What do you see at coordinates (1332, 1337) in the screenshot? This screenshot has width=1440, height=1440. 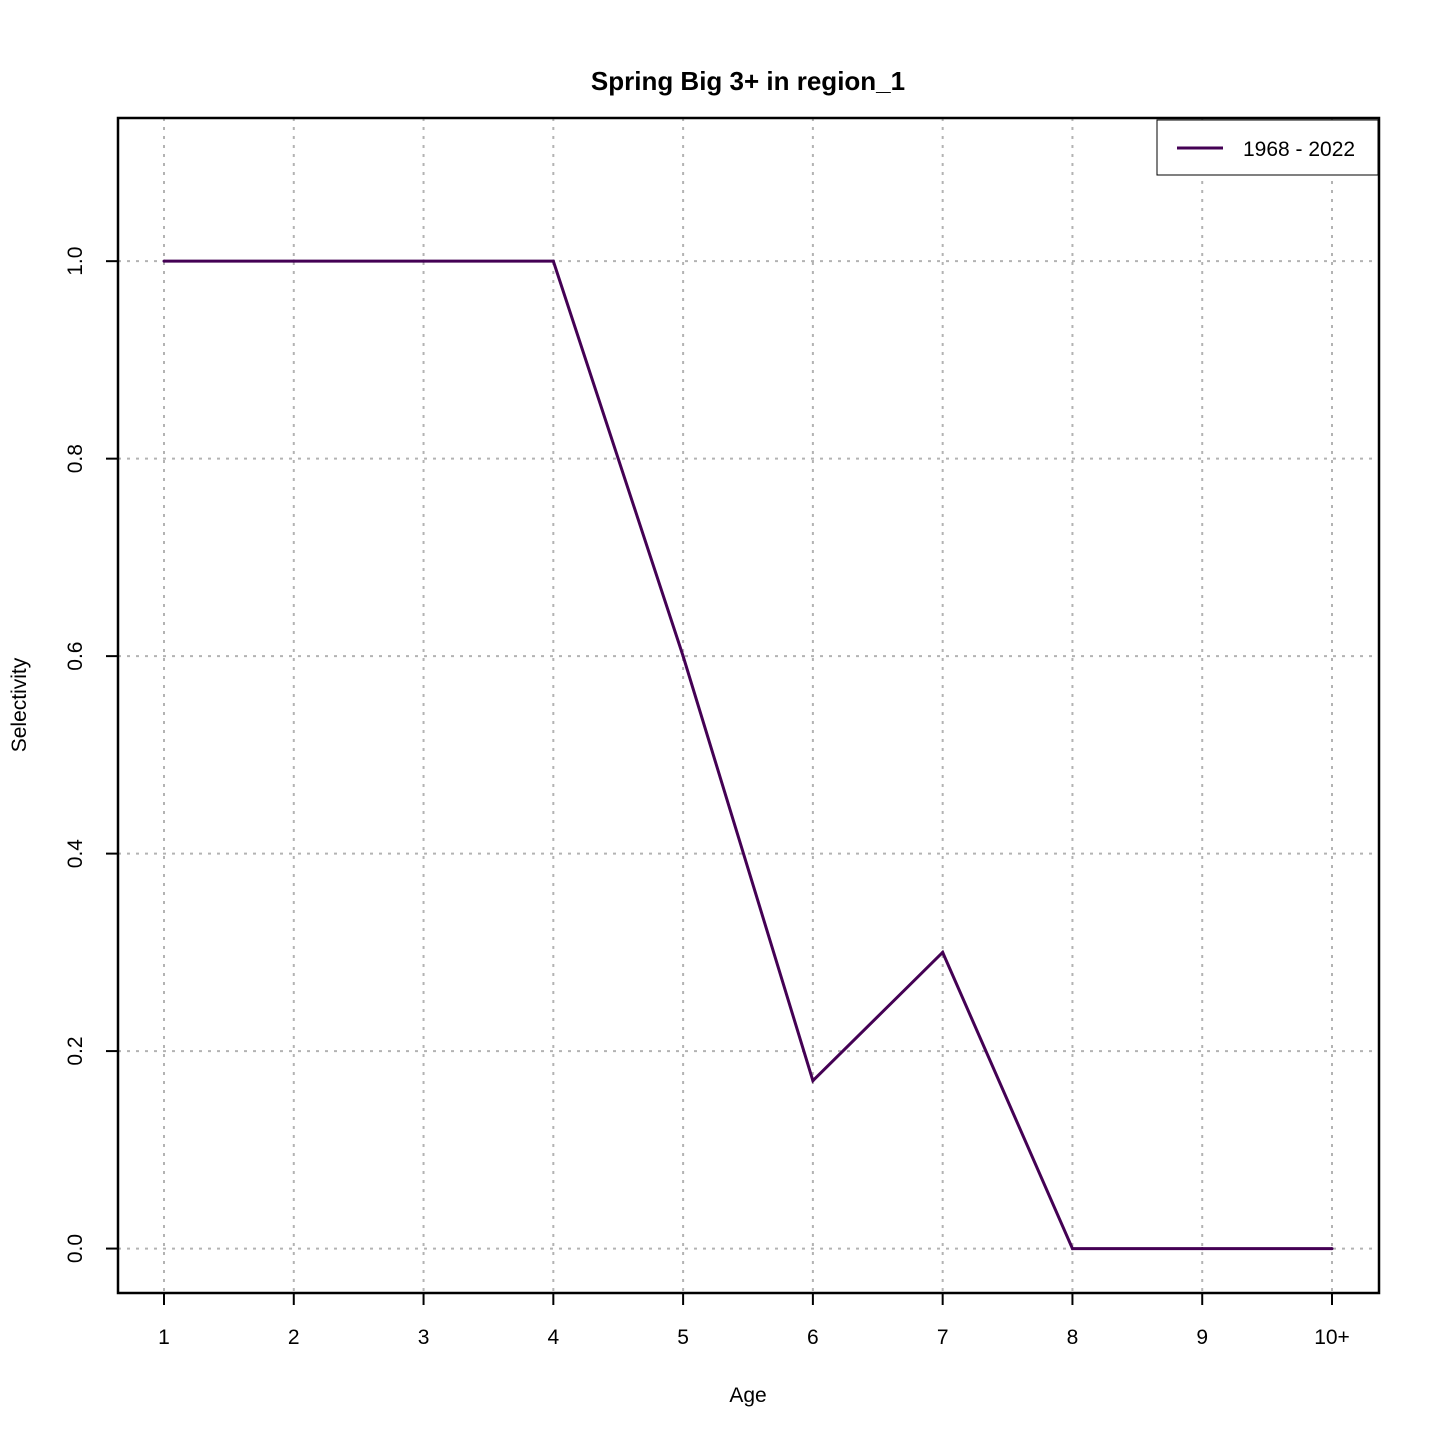 I see `x-tick-label: 10+` at bounding box center [1332, 1337].